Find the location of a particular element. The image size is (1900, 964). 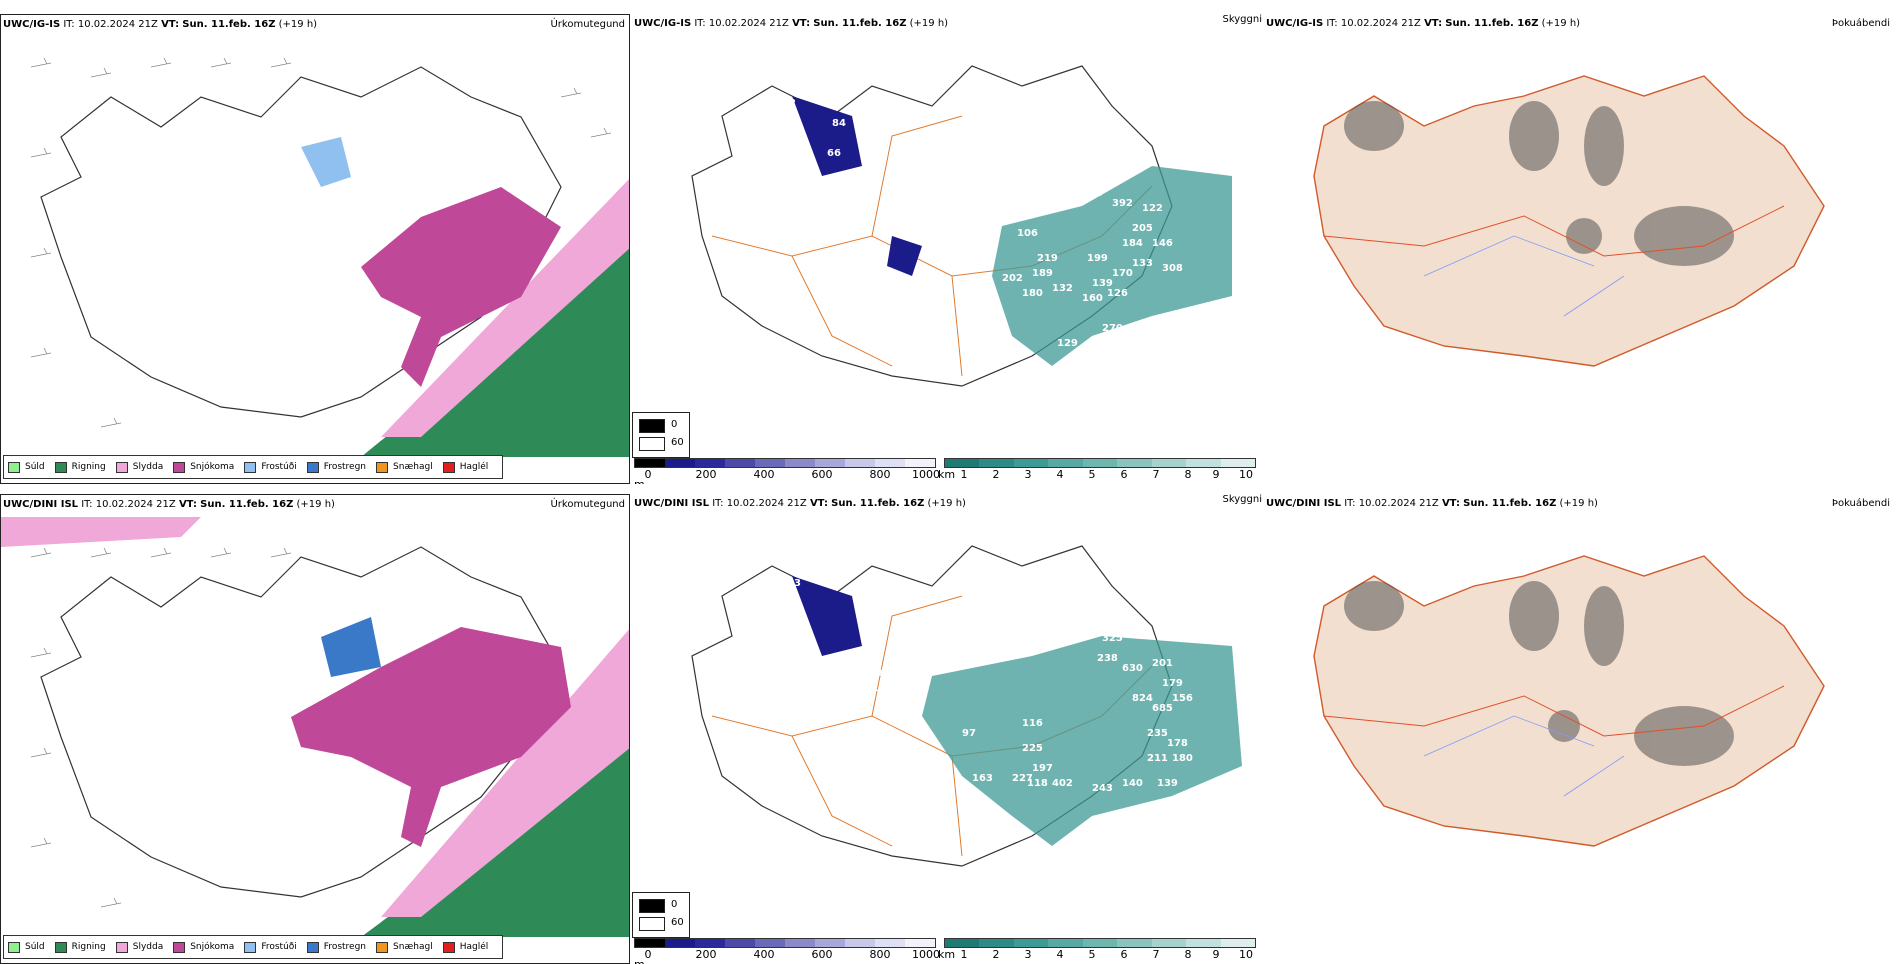

visibility-value-label: 248 is located at coordinates (1102, 833).